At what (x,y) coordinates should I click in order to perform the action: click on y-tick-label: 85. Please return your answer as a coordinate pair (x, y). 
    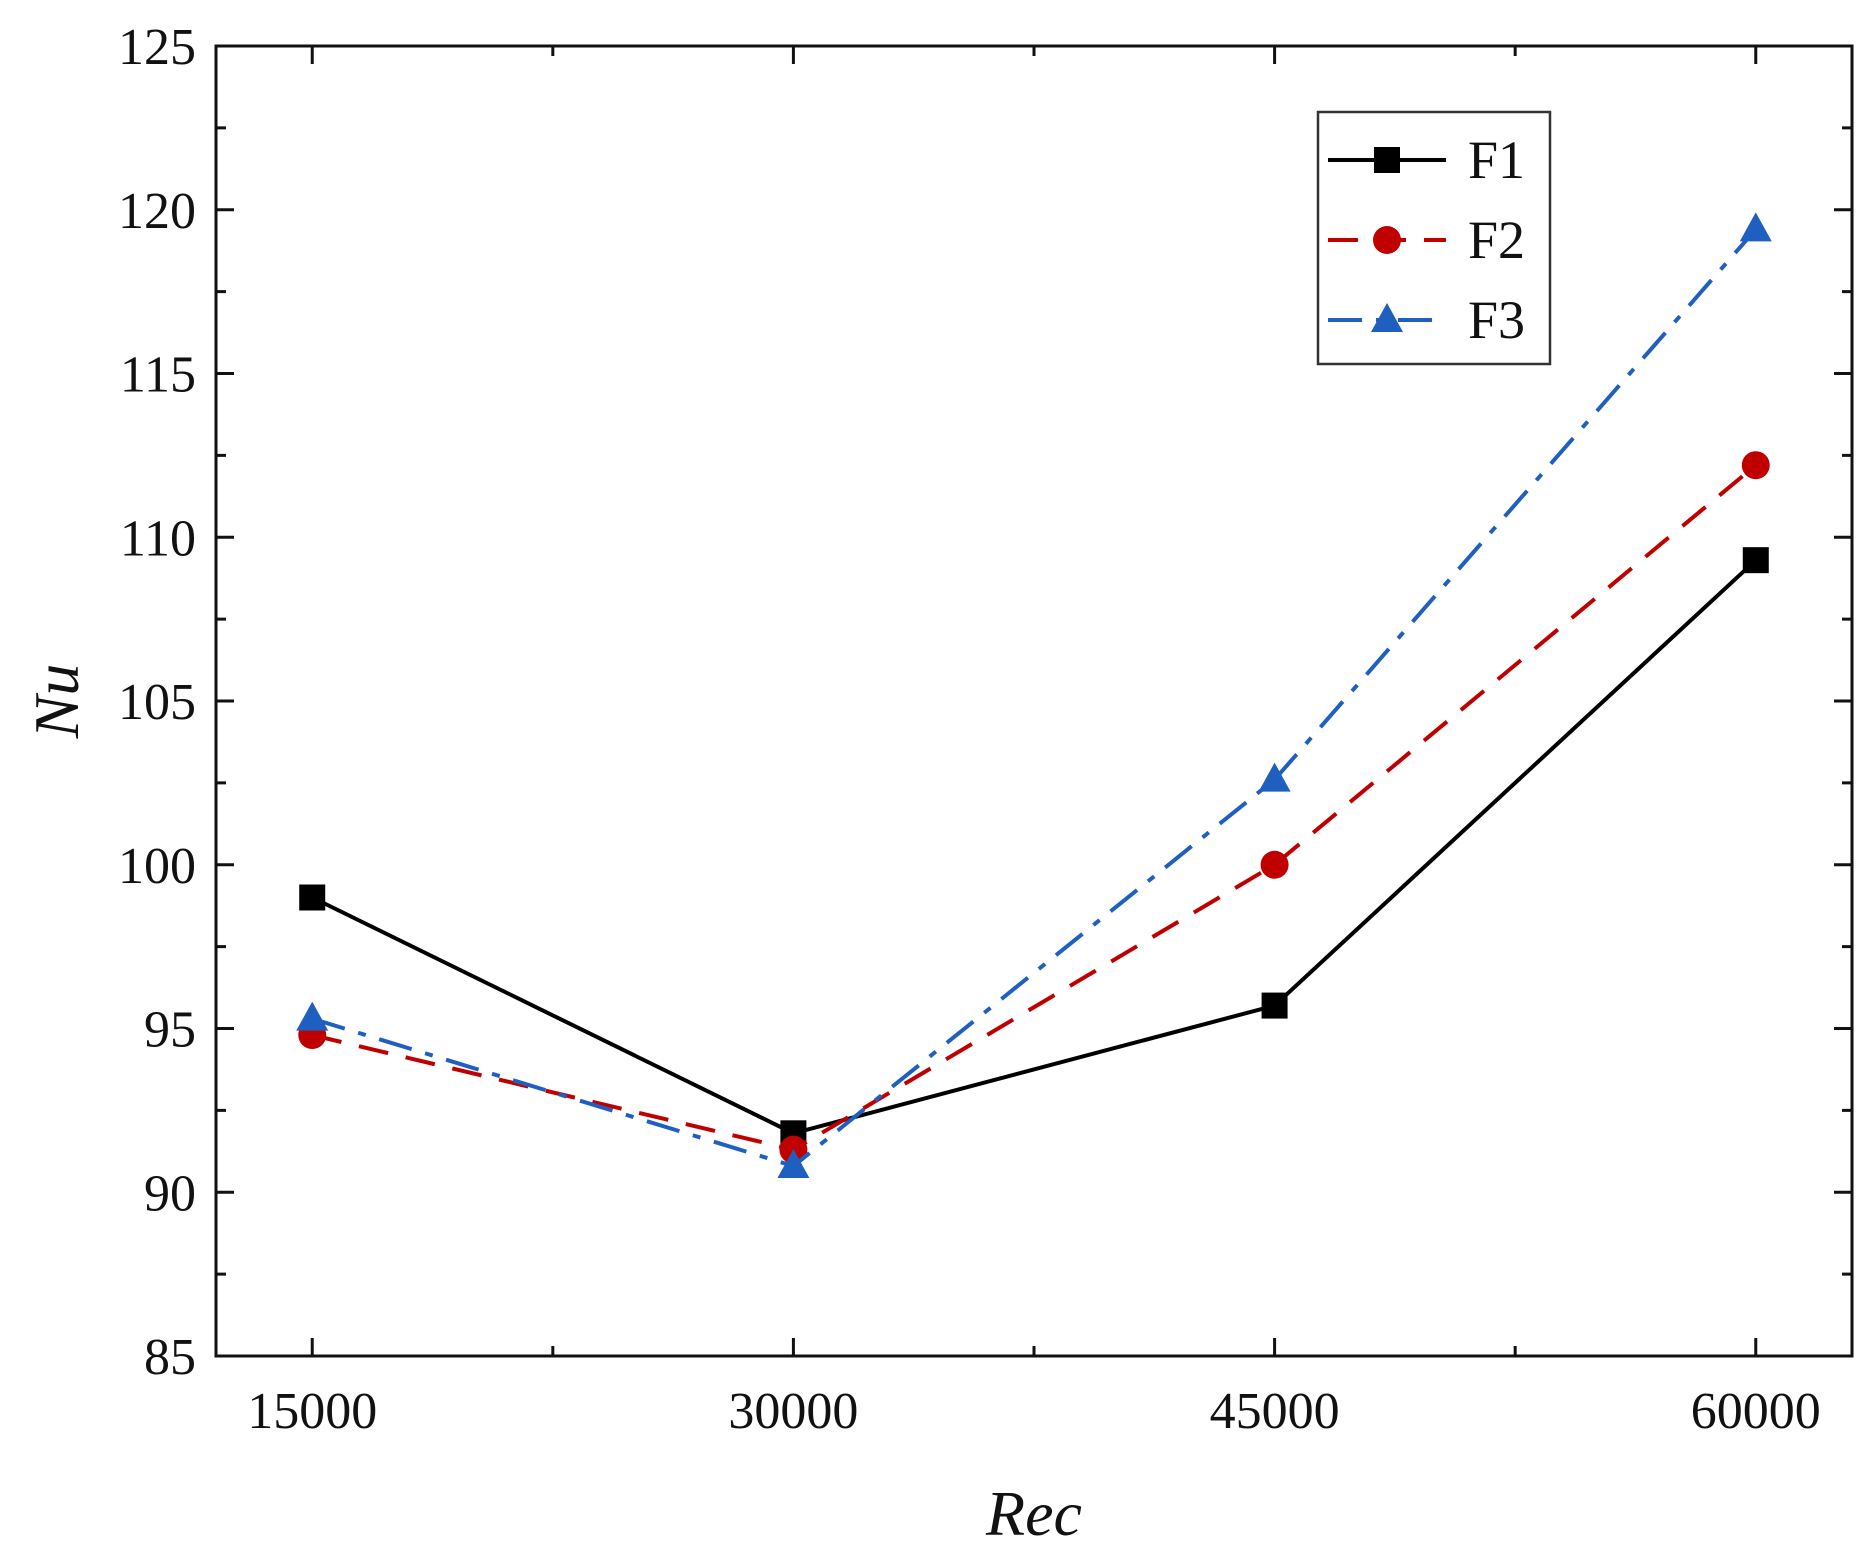
    Looking at the image, I should click on (170, 1357).